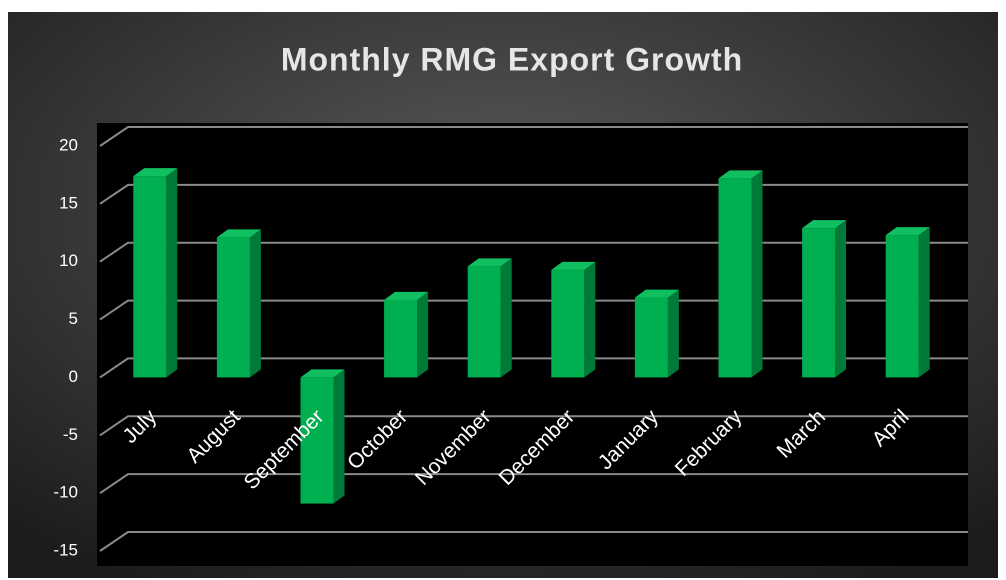  What do you see at coordinates (70, 434) in the screenshot?
I see `y-tick-label: -5` at bounding box center [70, 434].